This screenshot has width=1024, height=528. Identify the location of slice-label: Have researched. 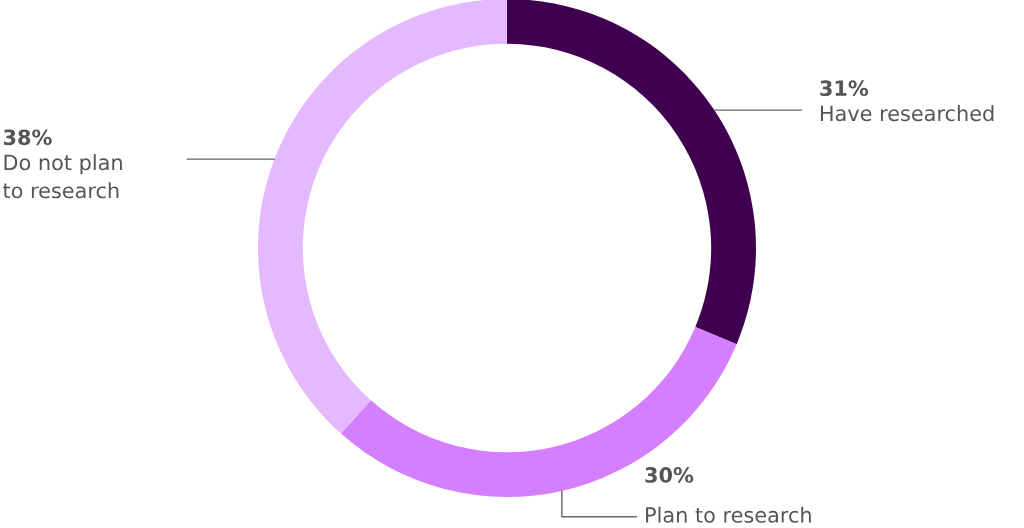
(907, 113).